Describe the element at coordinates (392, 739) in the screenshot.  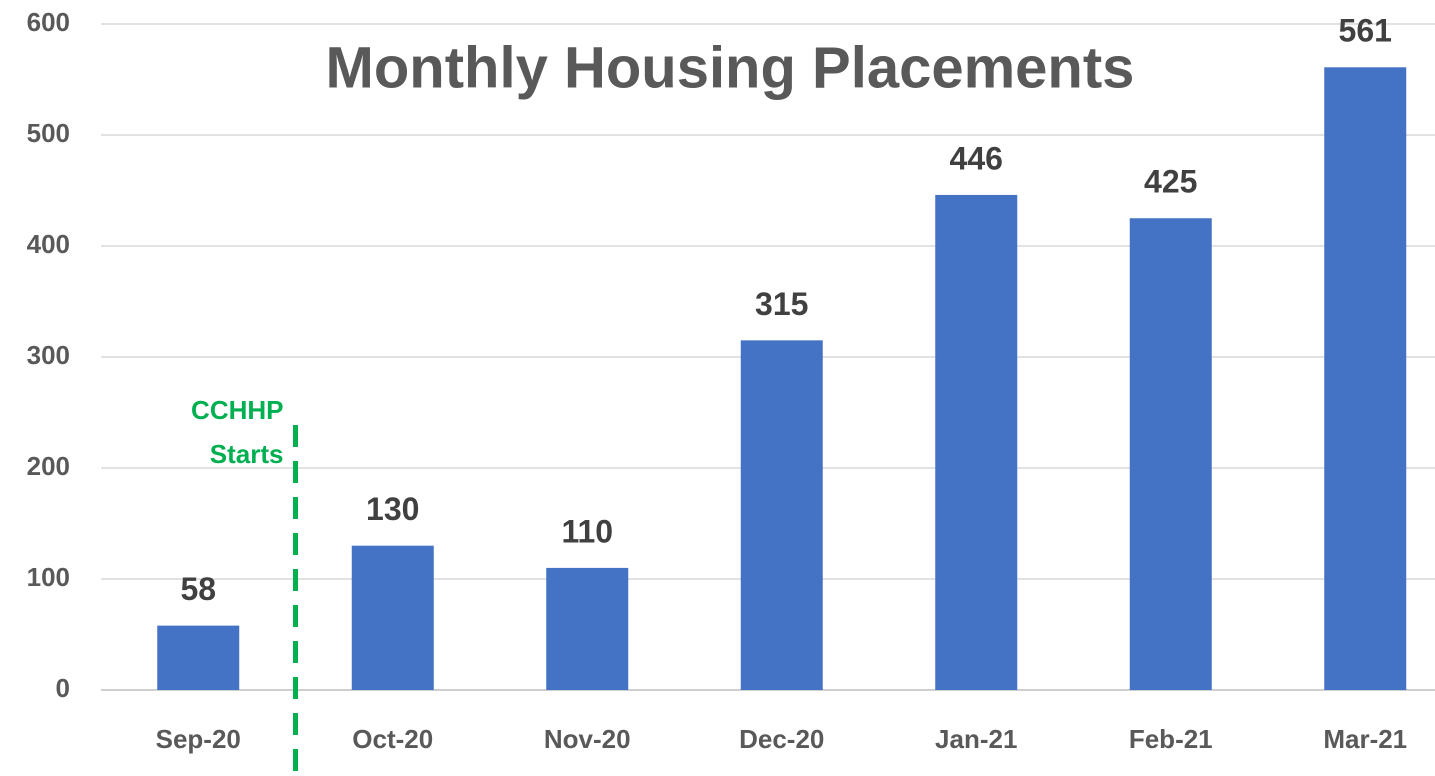
I see `x-tick-label: Oct-20` at that location.